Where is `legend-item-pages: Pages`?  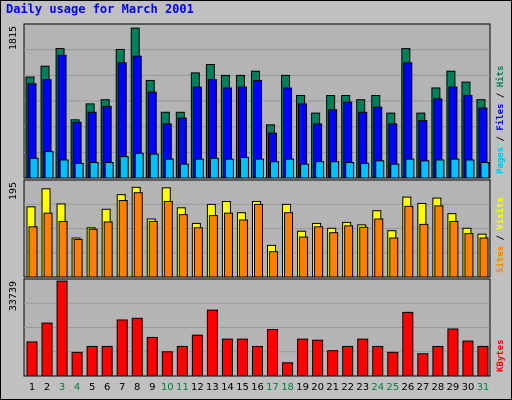 legend-item-pages: Pages is located at coordinates (501, 160).